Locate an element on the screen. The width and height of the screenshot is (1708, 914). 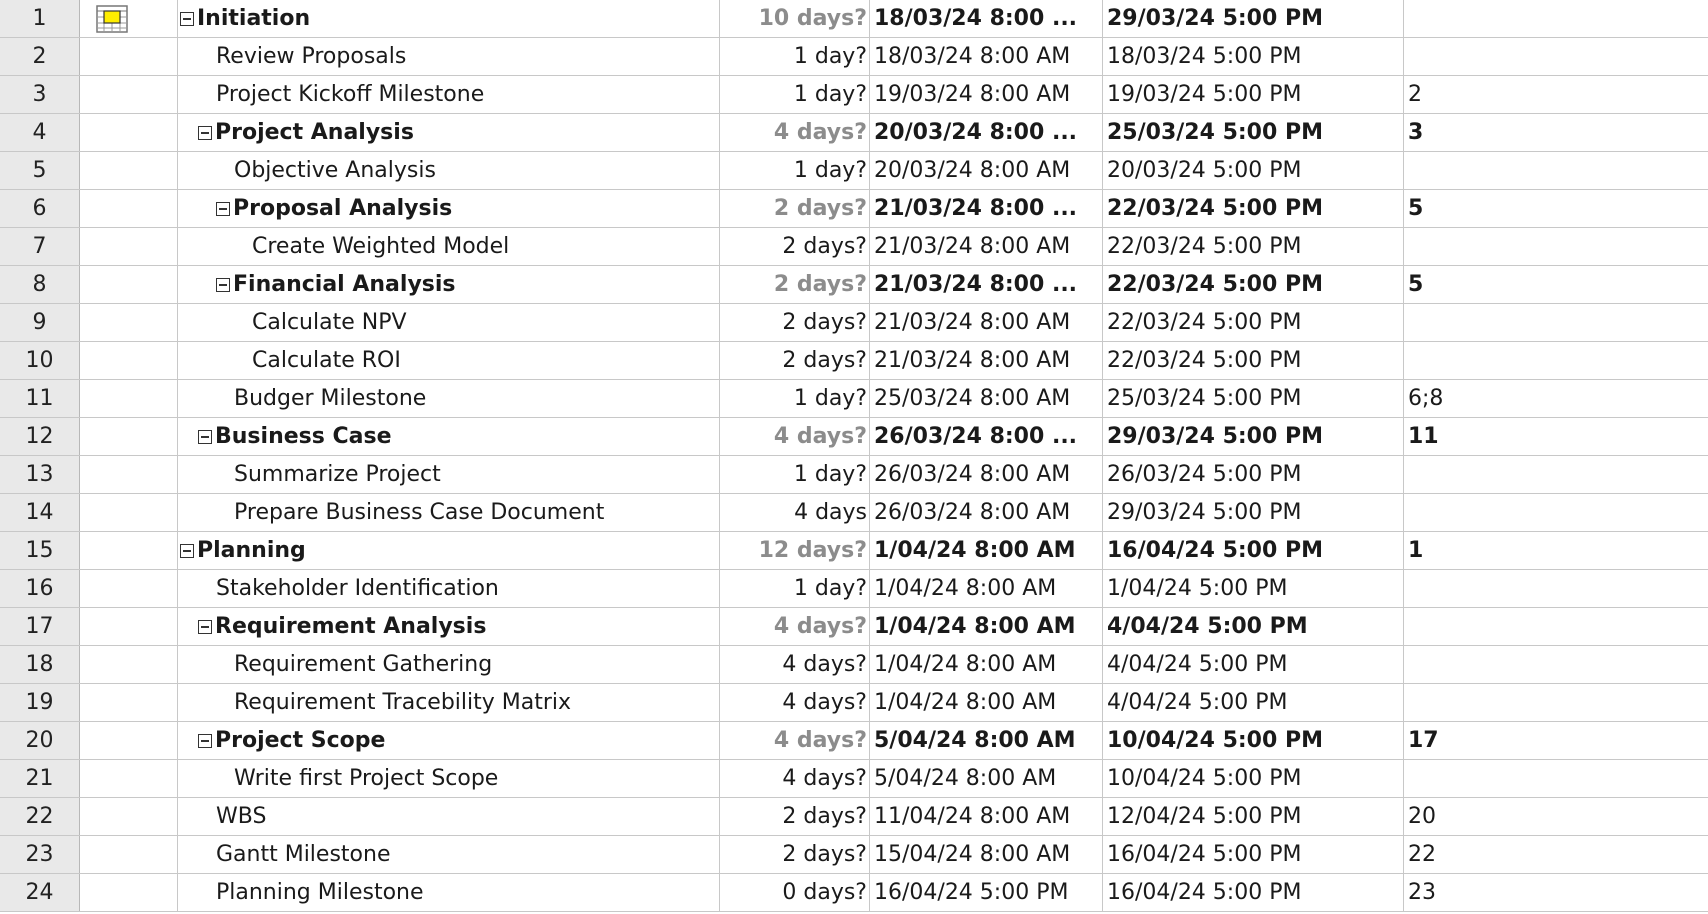
row-id-cell: 21 is located at coordinates (40, 778).